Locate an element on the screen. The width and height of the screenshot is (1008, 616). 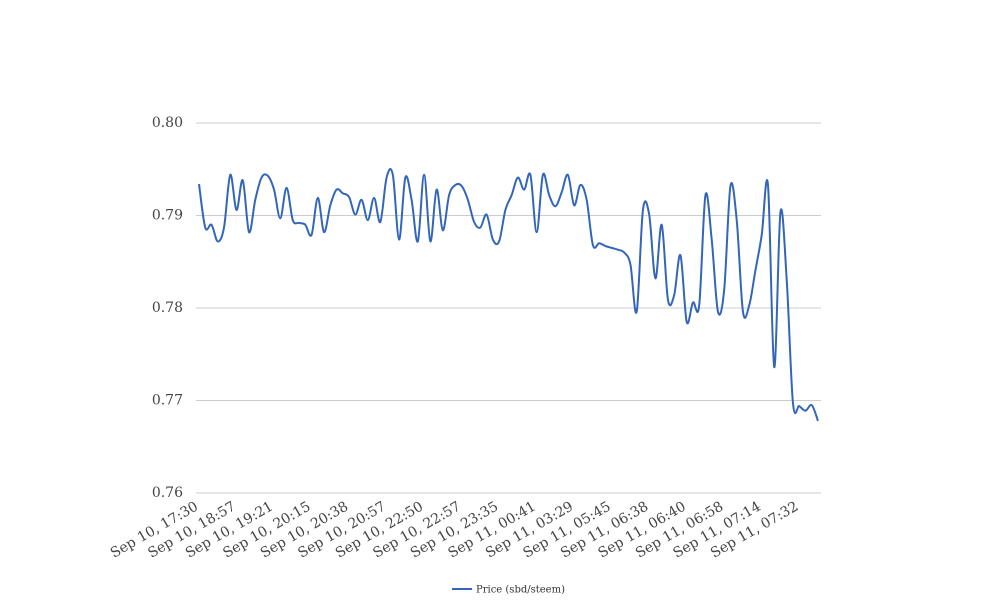
y-tick-label: 0.78 is located at coordinates (167, 308).